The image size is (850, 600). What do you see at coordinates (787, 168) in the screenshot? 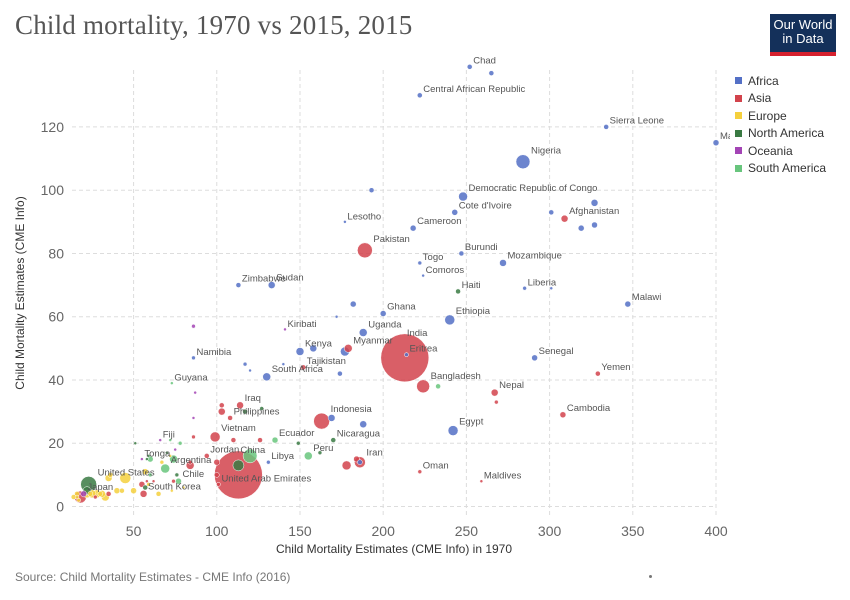
I see `legend-label: South America` at bounding box center [787, 168].